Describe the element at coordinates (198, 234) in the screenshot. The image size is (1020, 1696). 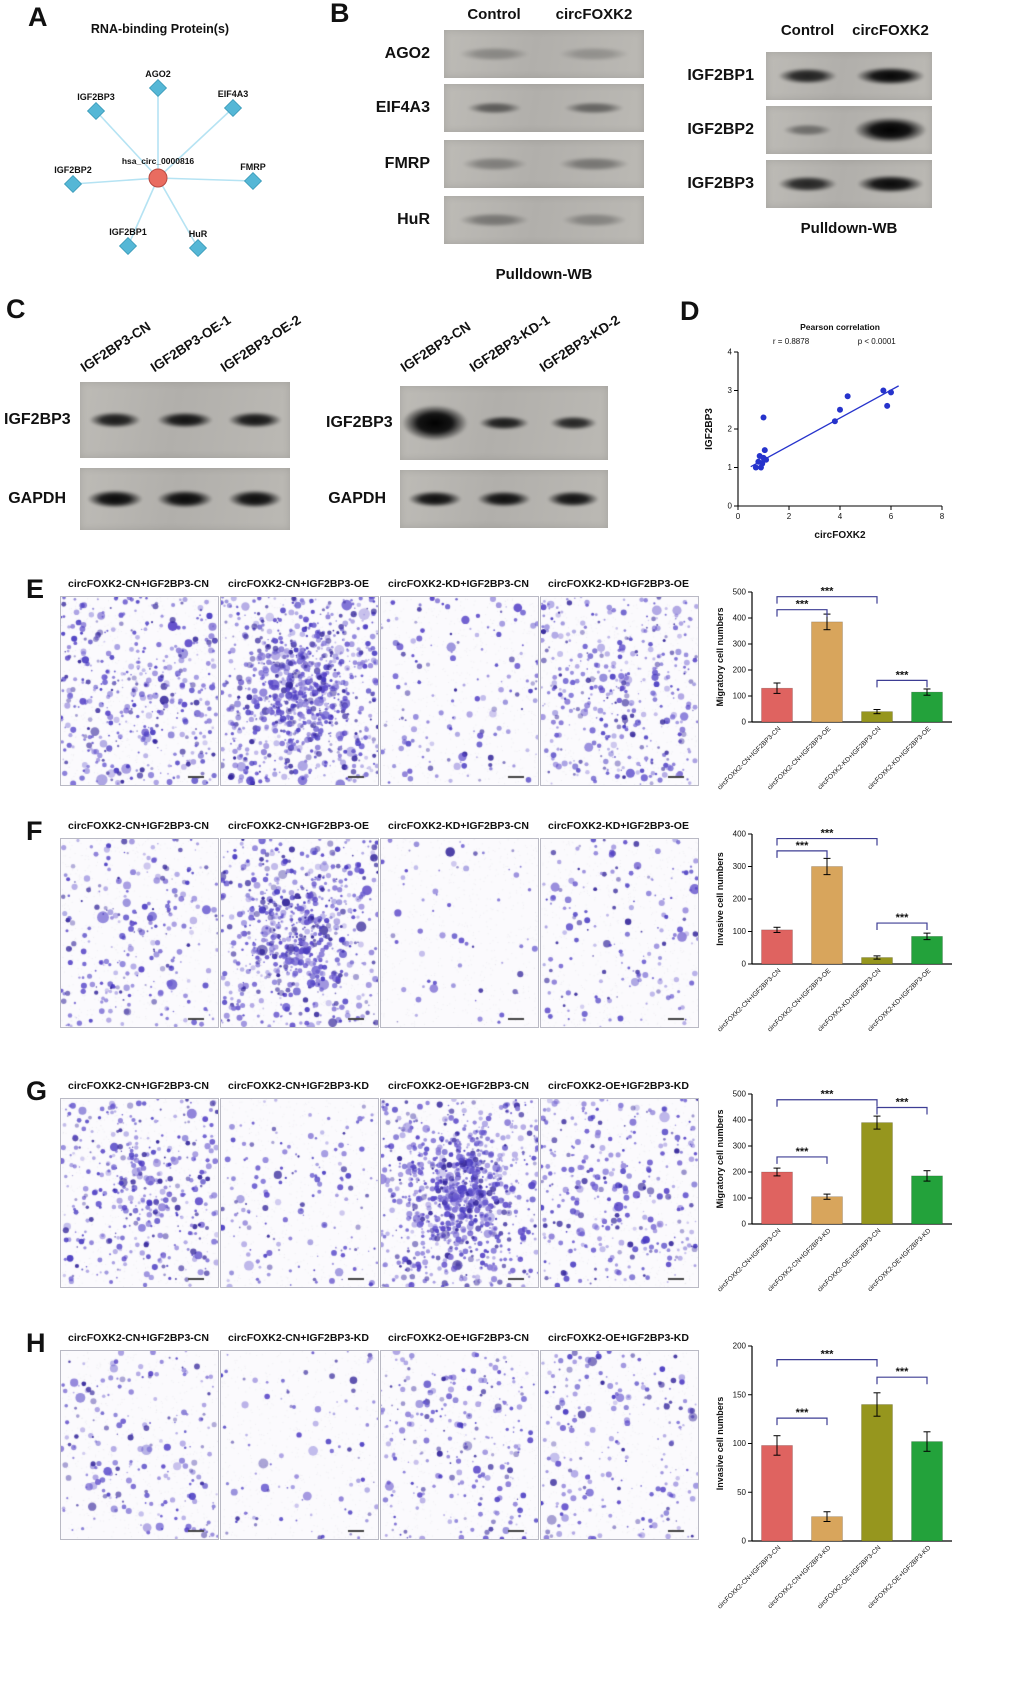
I see `rbp-node-label: HuR` at that location.